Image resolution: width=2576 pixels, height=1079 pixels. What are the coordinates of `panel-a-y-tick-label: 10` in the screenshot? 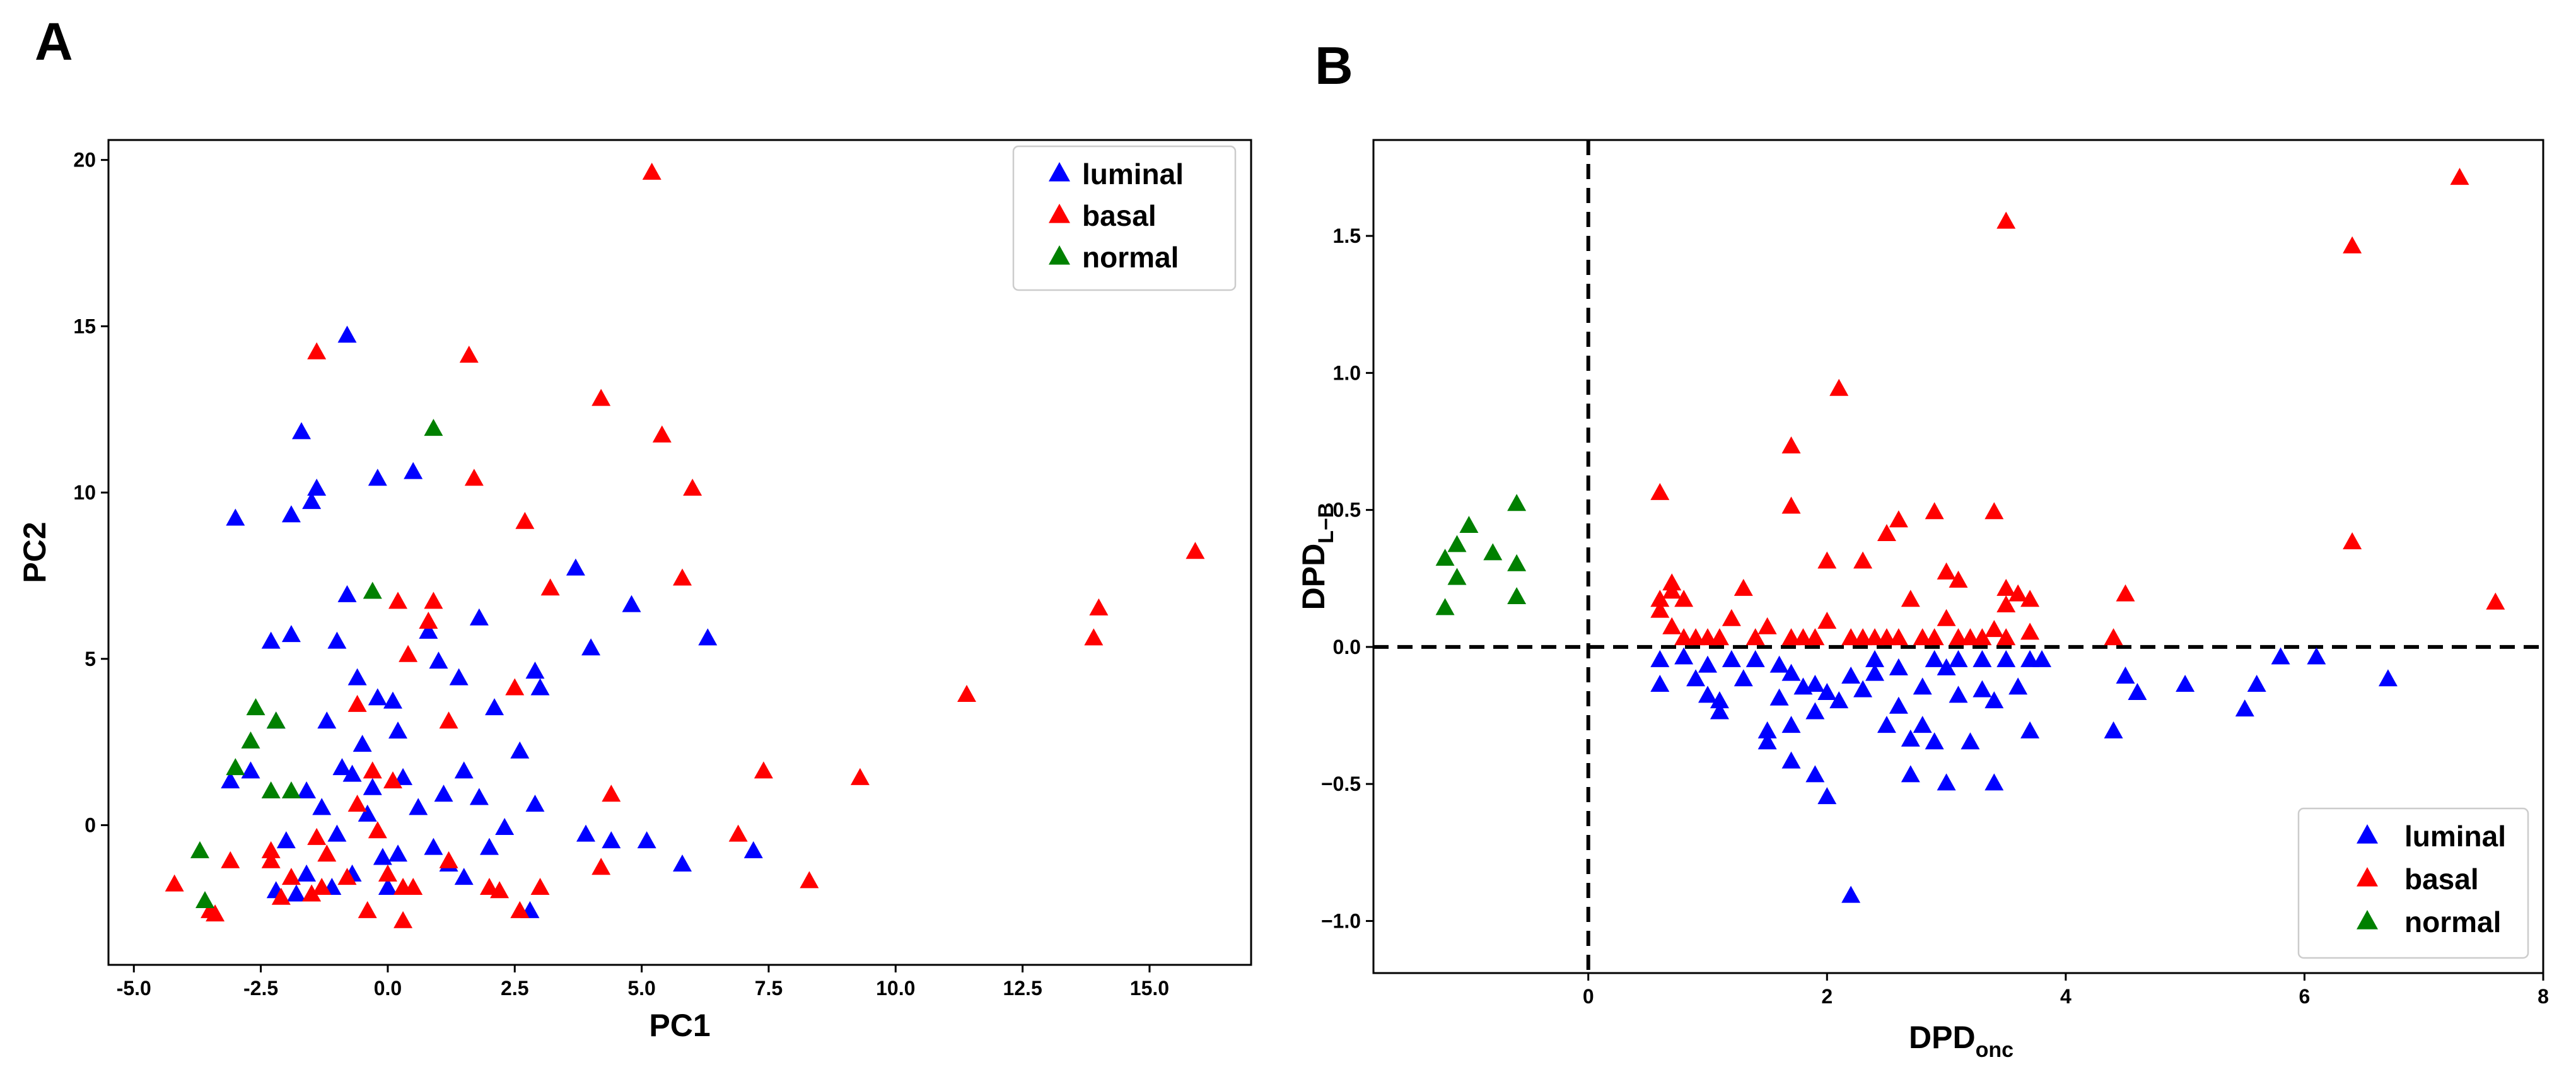 It's located at (85, 492).